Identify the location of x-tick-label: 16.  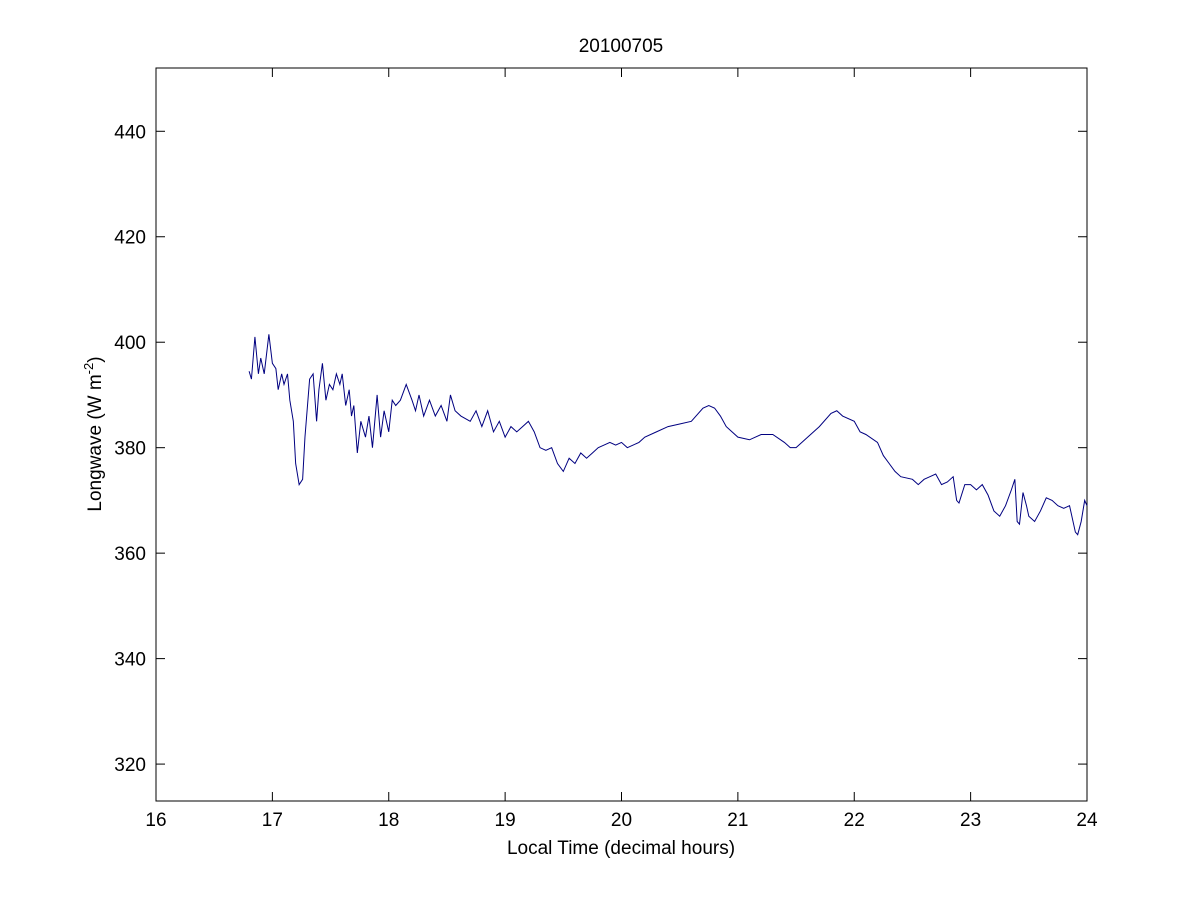
(155, 820).